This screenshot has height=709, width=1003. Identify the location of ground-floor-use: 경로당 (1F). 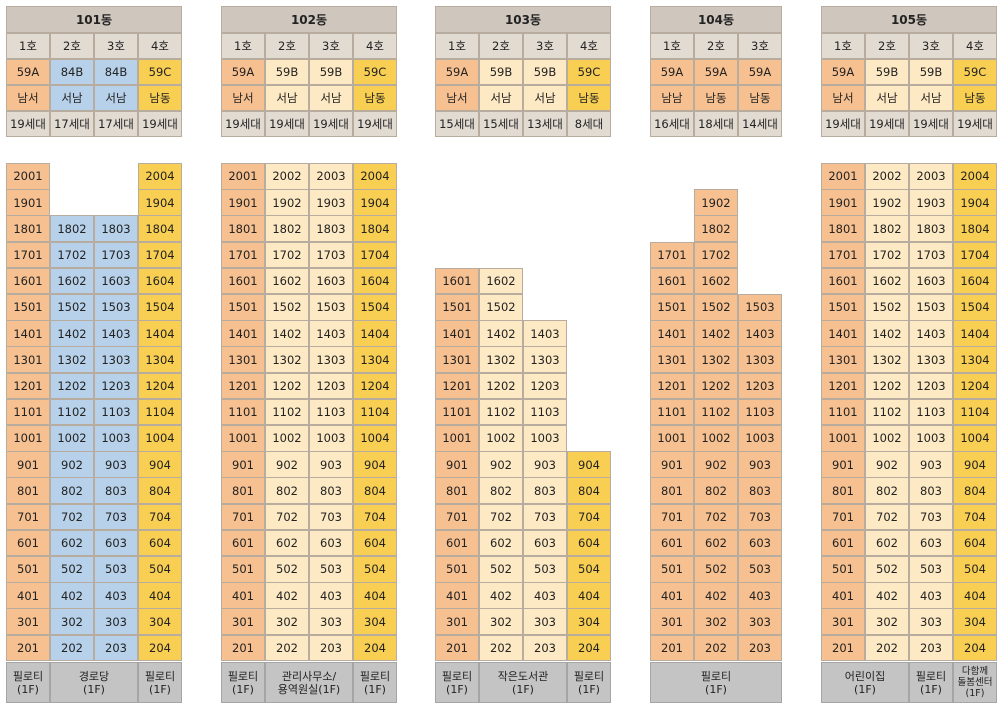
(94, 682).